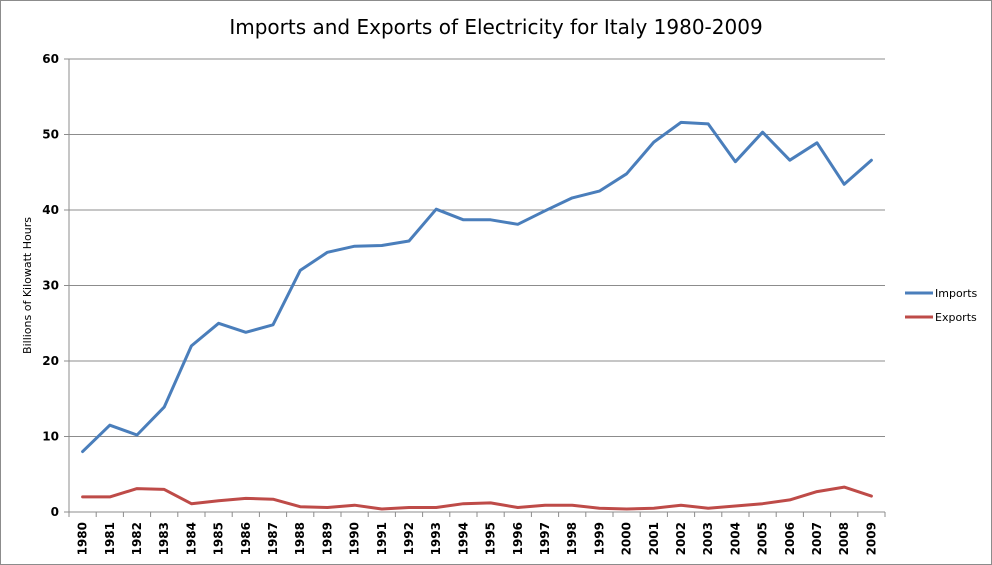  What do you see at coordinates (137, 538) in the screenshot?
I see `x-tick-label: 1982` at bounding box center [137, 538].